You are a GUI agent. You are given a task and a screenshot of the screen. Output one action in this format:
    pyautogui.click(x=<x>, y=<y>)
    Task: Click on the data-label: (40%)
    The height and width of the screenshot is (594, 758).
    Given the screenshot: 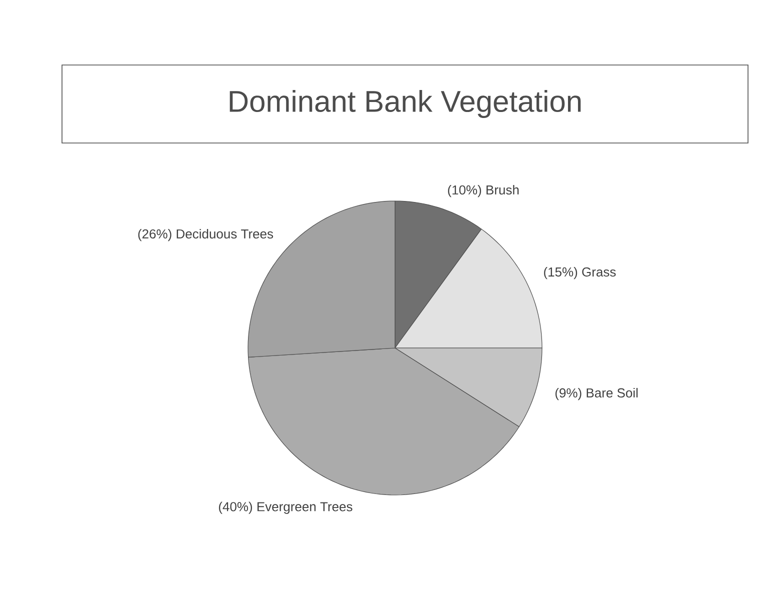 What is the action you would take?
    pyautogui.click(x=235, y=508)
    